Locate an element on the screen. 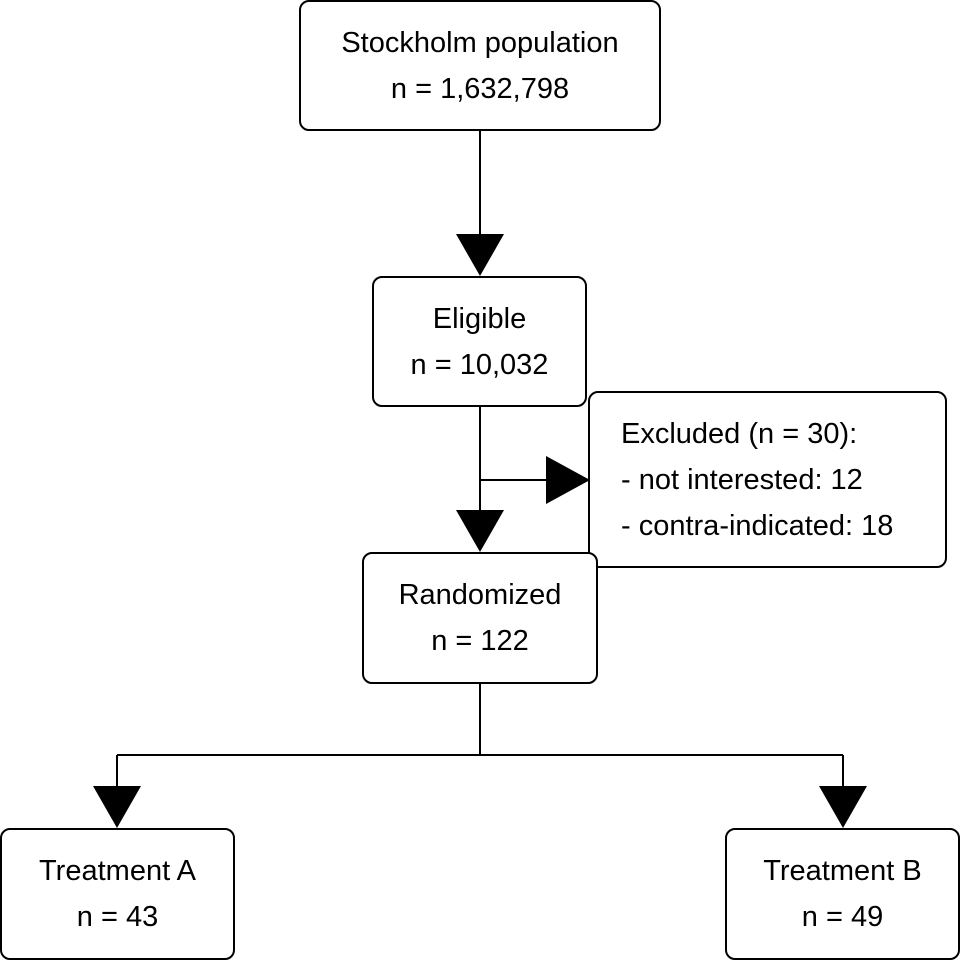 This screenshot has width=960, height=960. population-count: n = 1,632,798 is located at coordinates (480, 88).